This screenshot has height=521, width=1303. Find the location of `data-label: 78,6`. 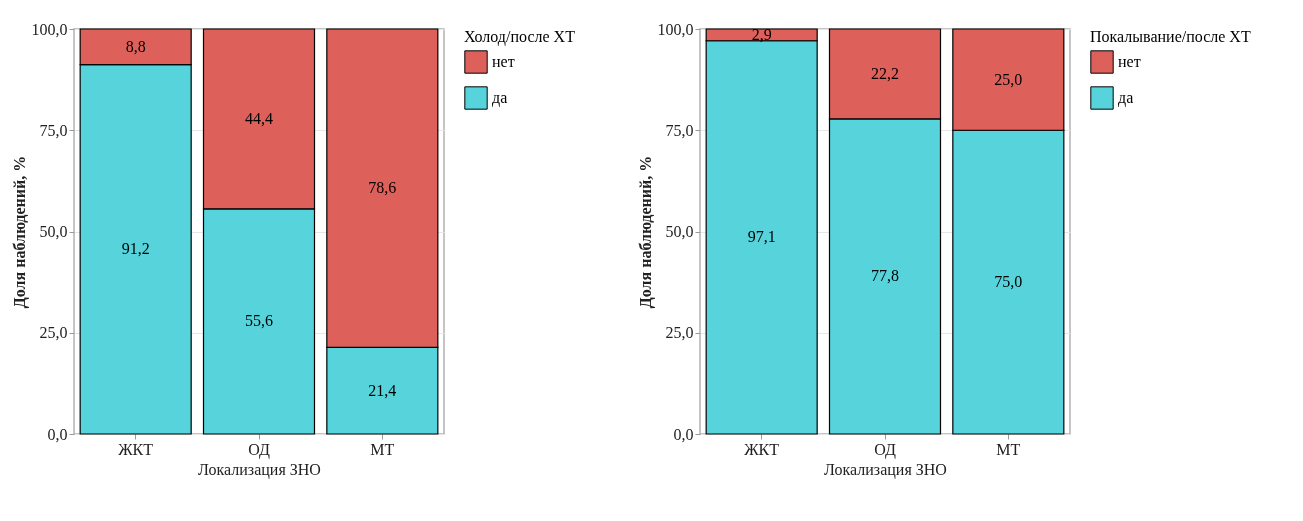

data-label: 78,6 is located at coordinates (382, 188).